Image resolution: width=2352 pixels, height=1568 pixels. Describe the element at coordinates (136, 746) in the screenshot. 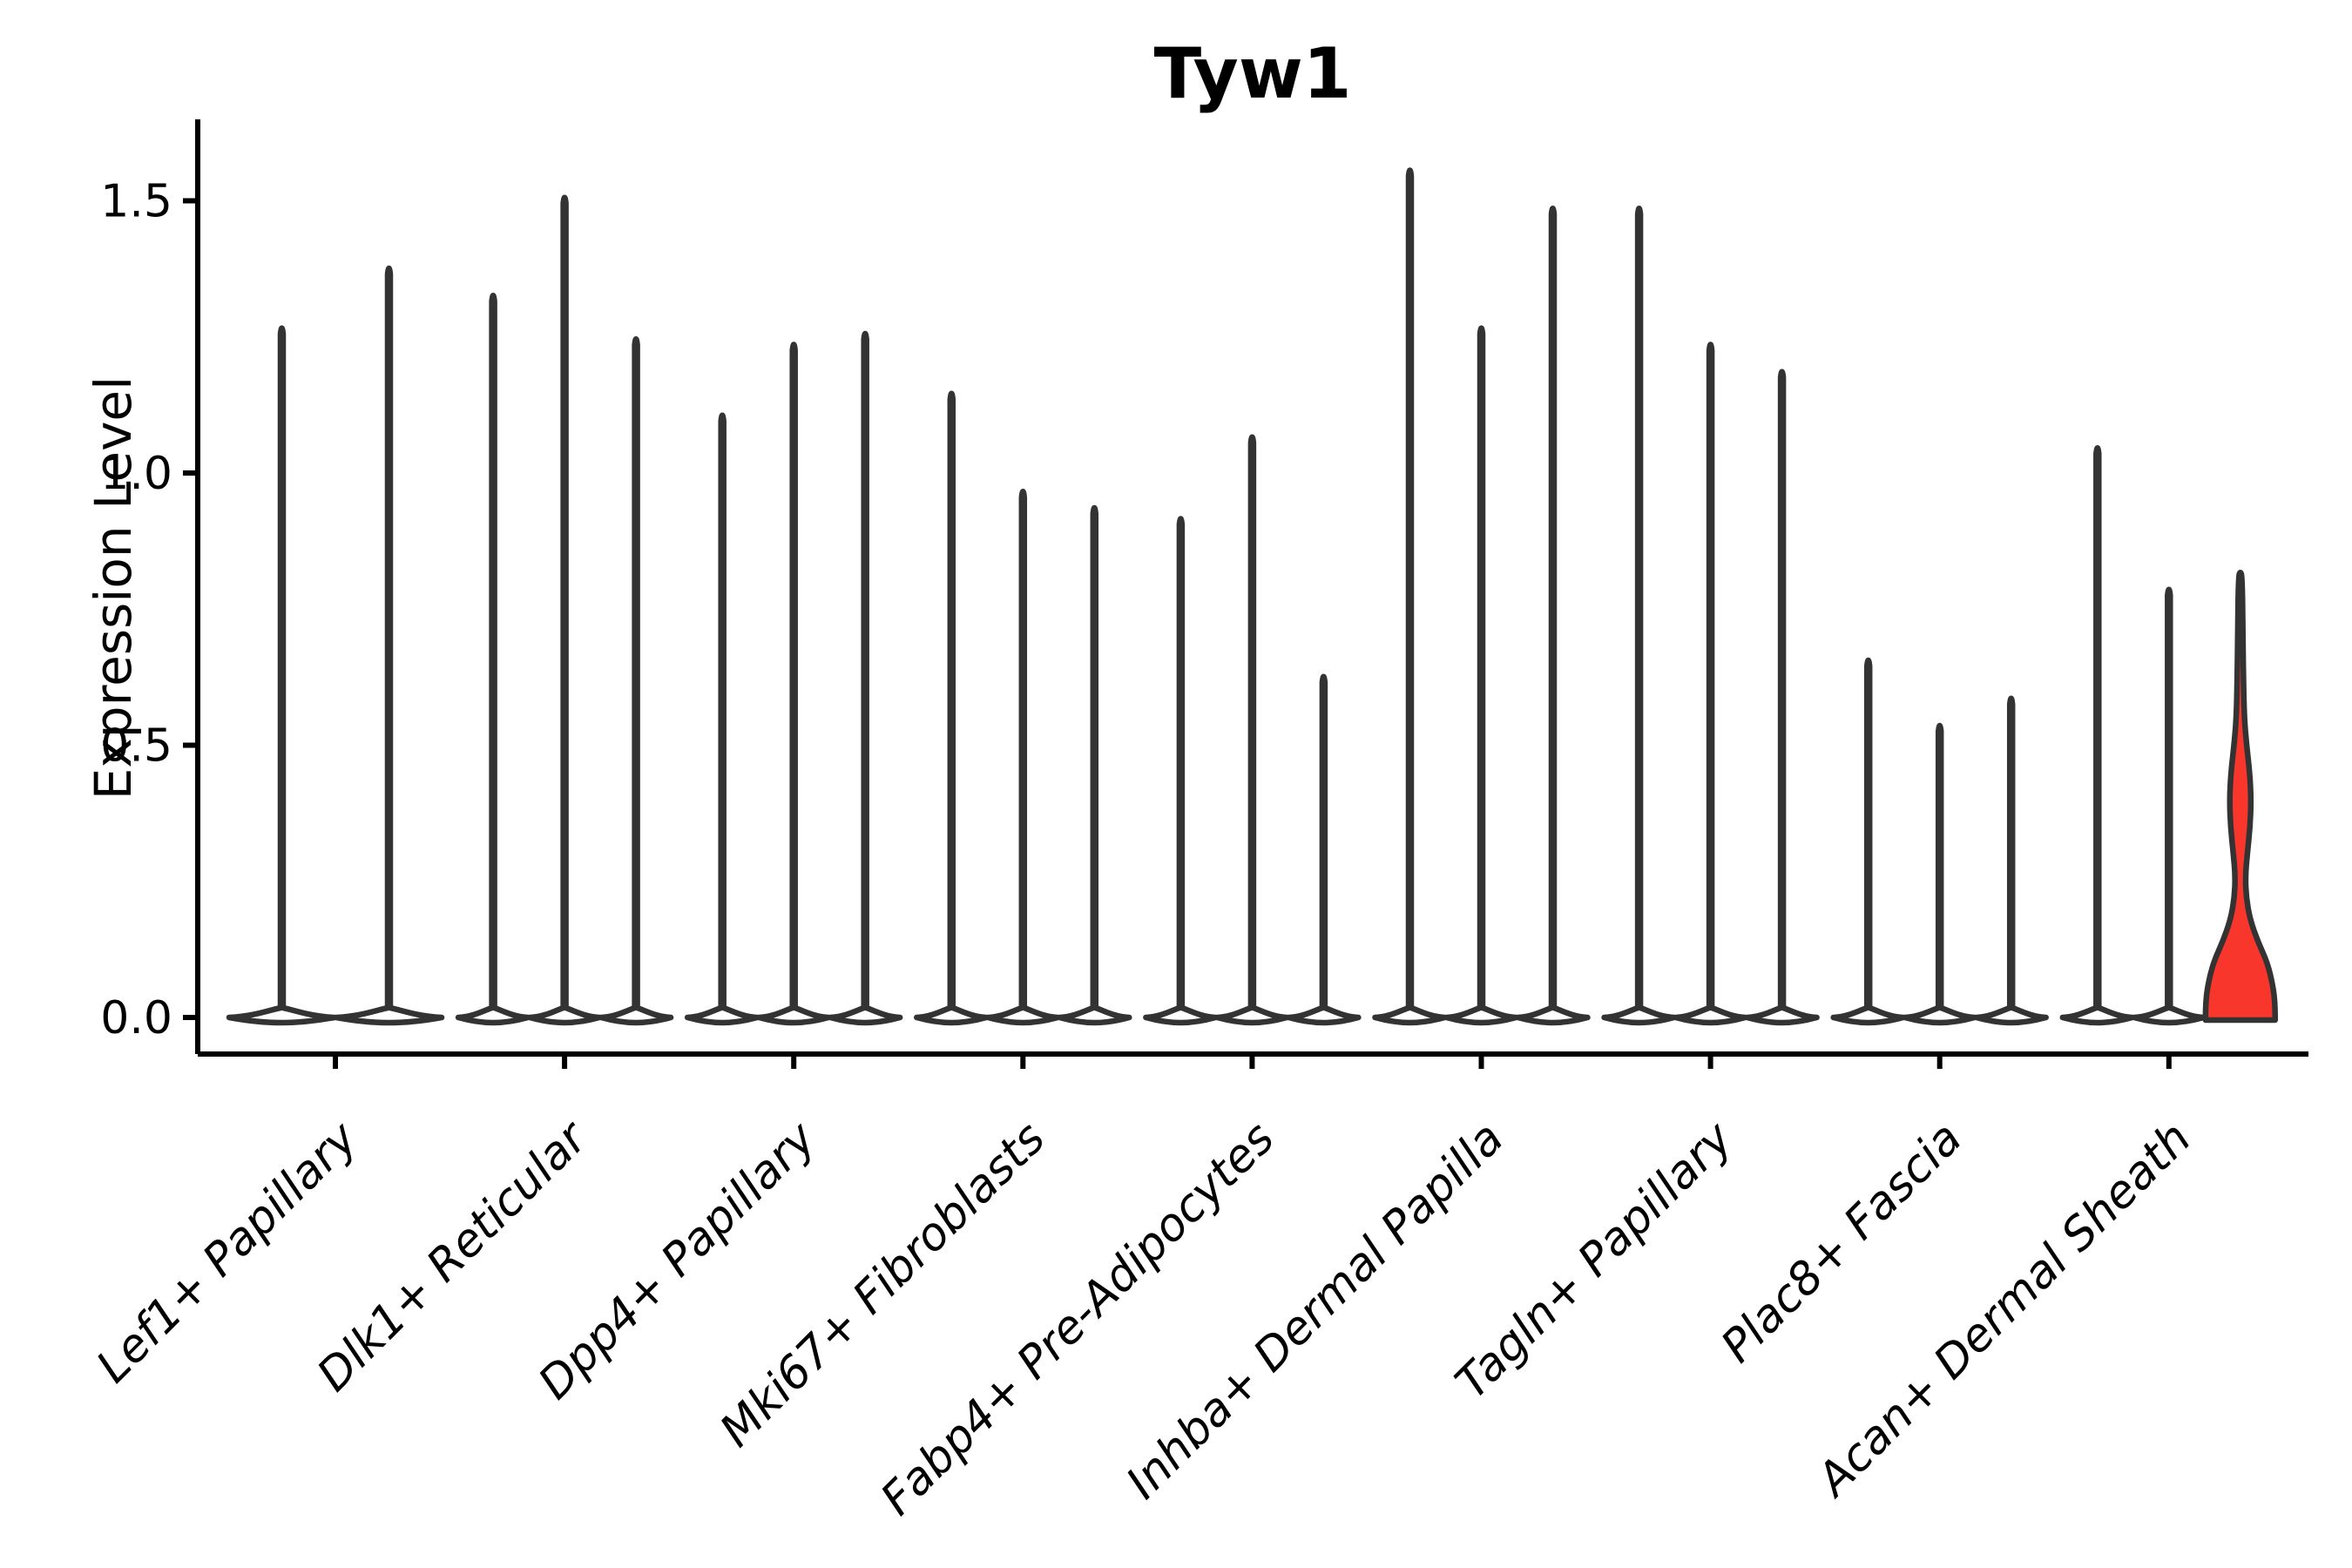

I see `y-tick-label-0.5: 0.5` at that location.